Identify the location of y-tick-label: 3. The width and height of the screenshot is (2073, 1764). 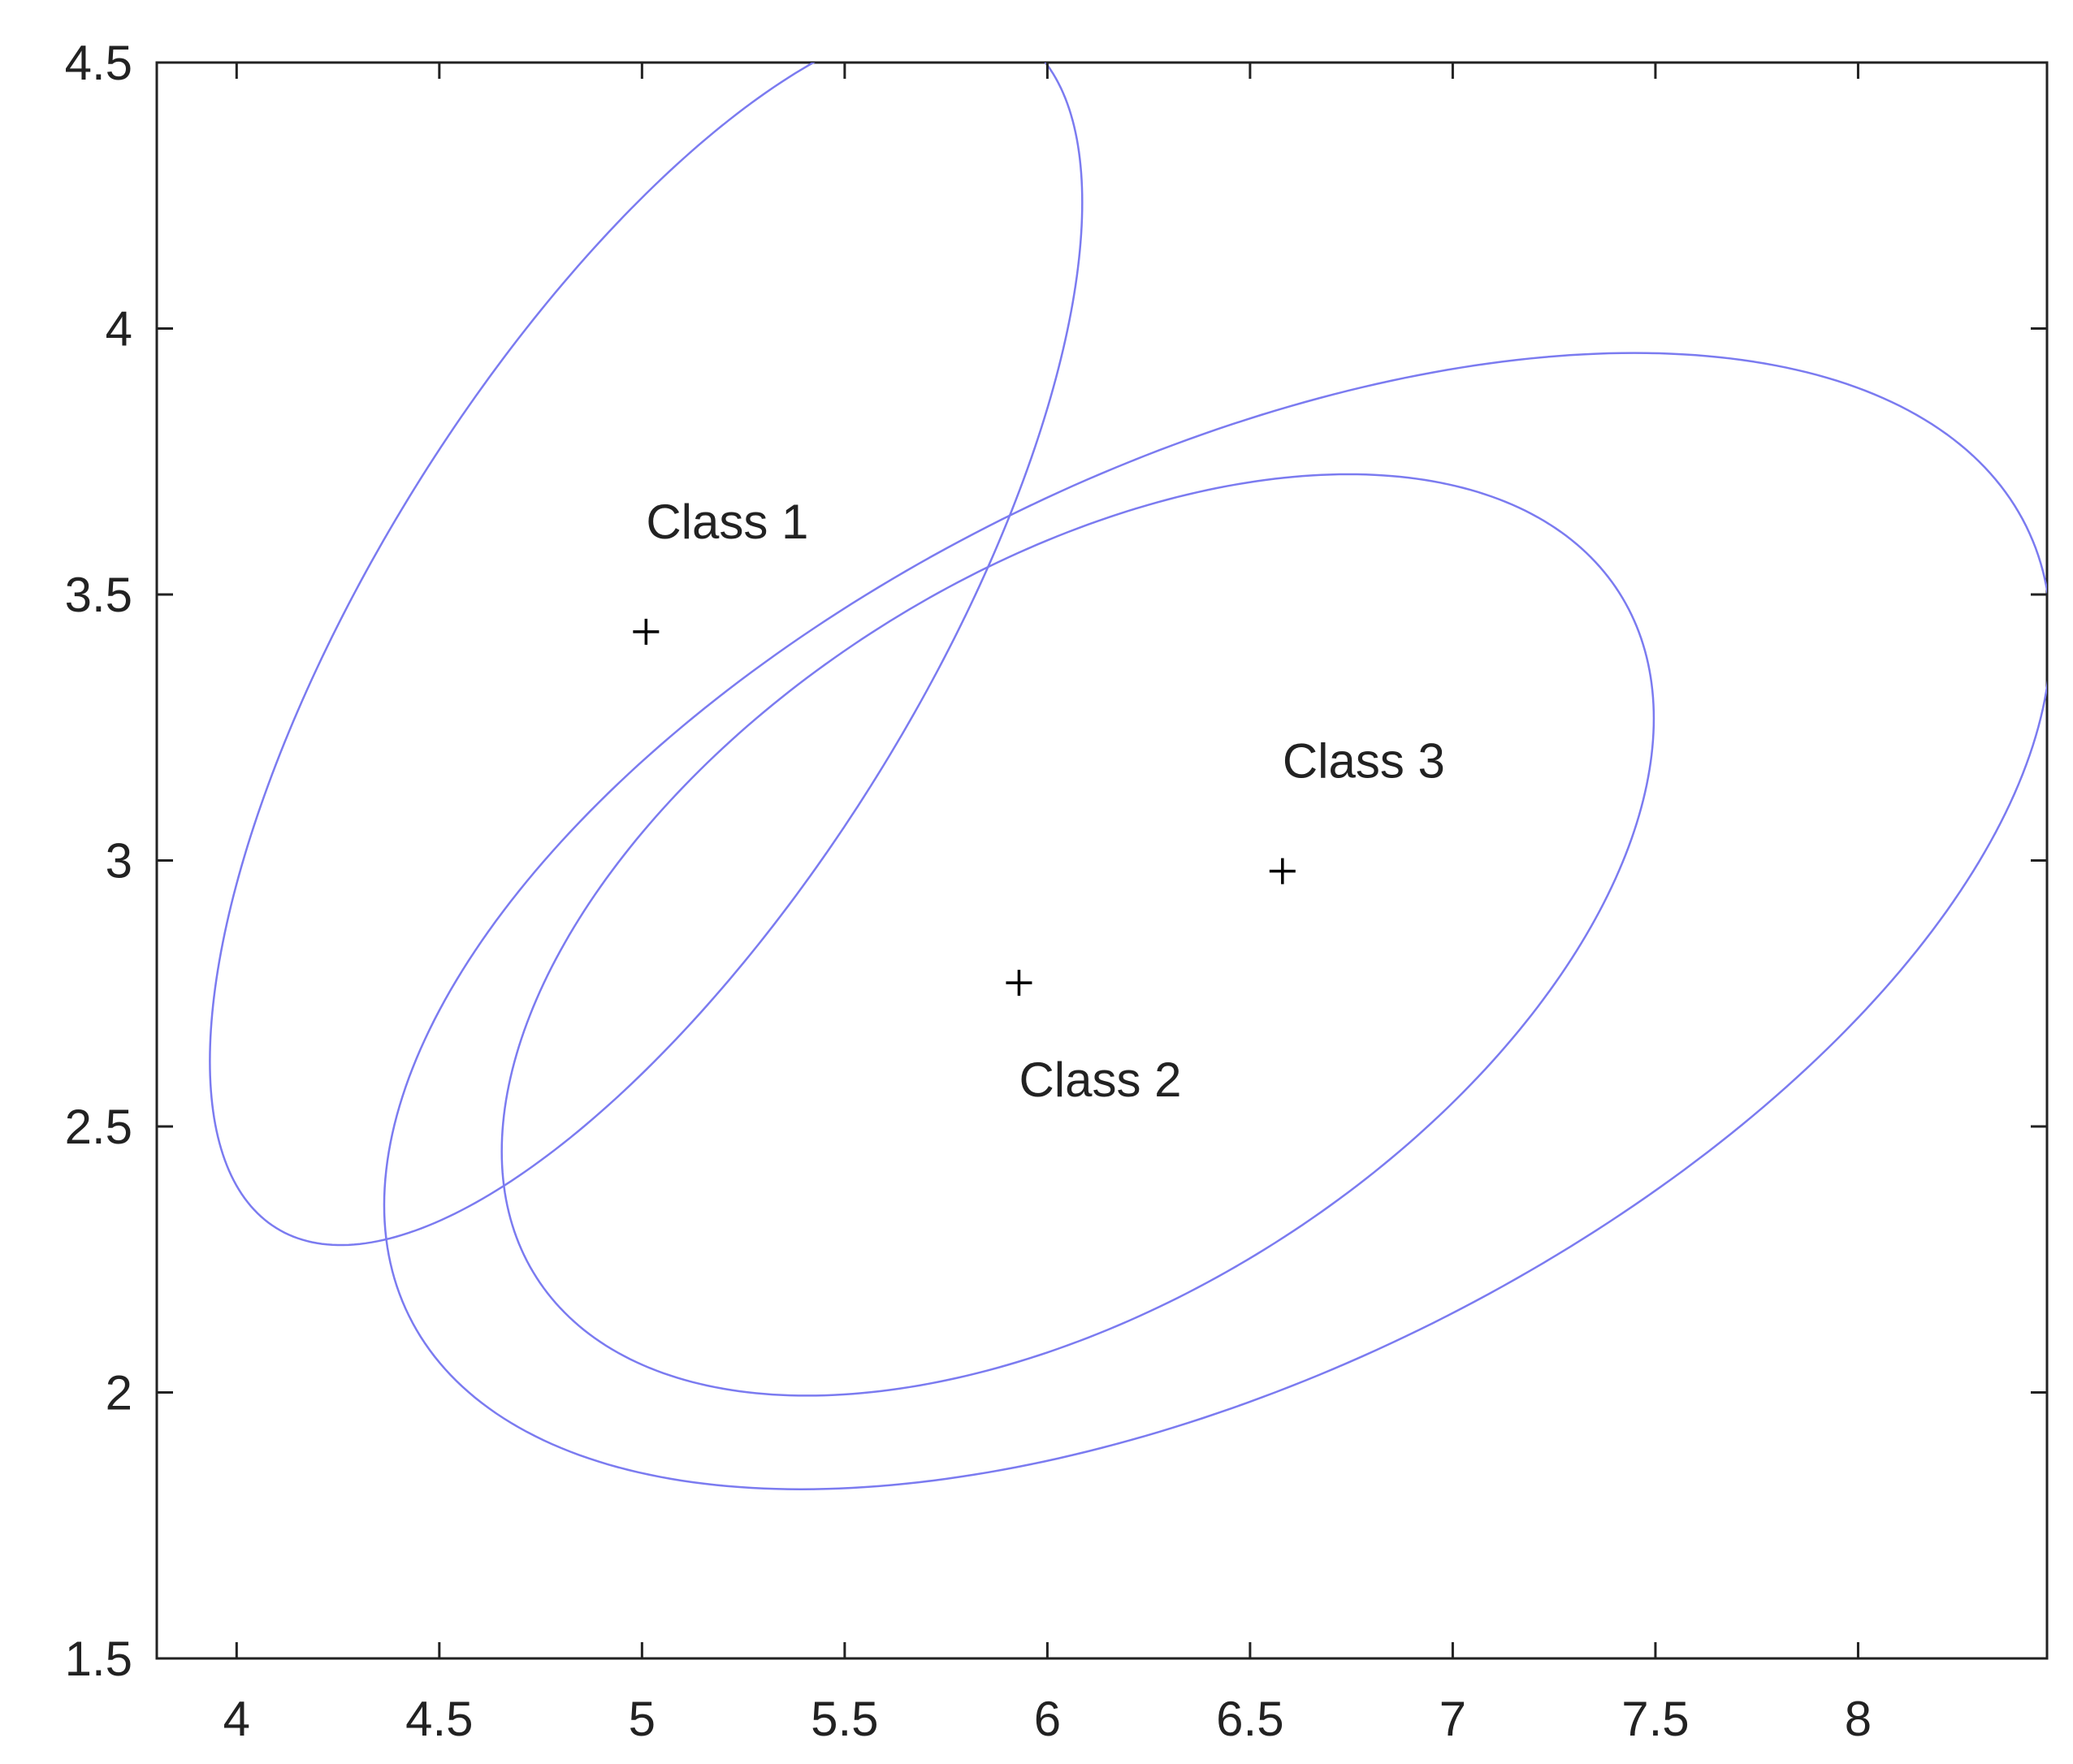
(119, 861).